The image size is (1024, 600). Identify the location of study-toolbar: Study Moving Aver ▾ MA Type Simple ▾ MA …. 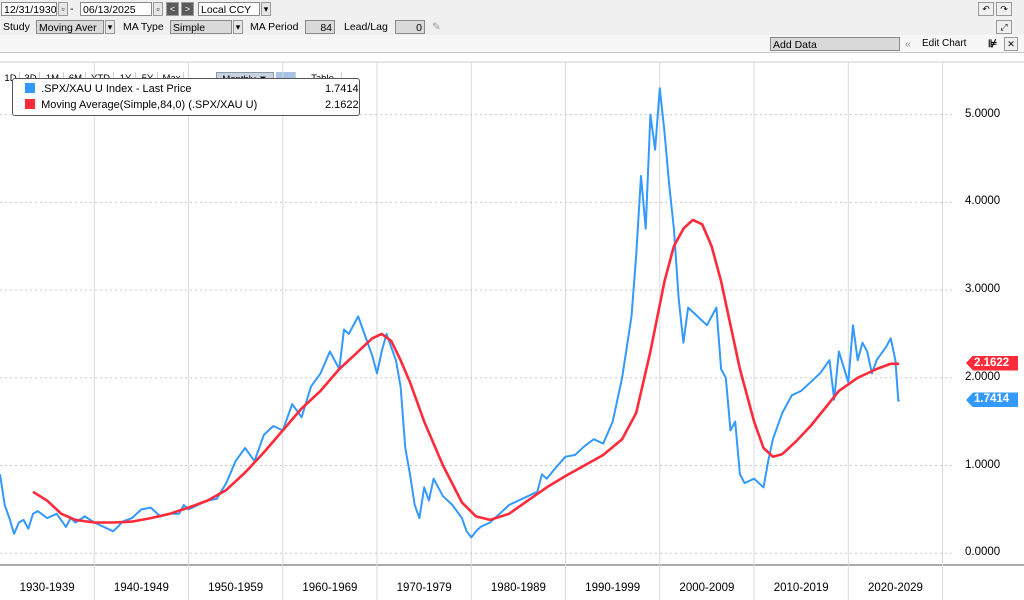
(512, 27).